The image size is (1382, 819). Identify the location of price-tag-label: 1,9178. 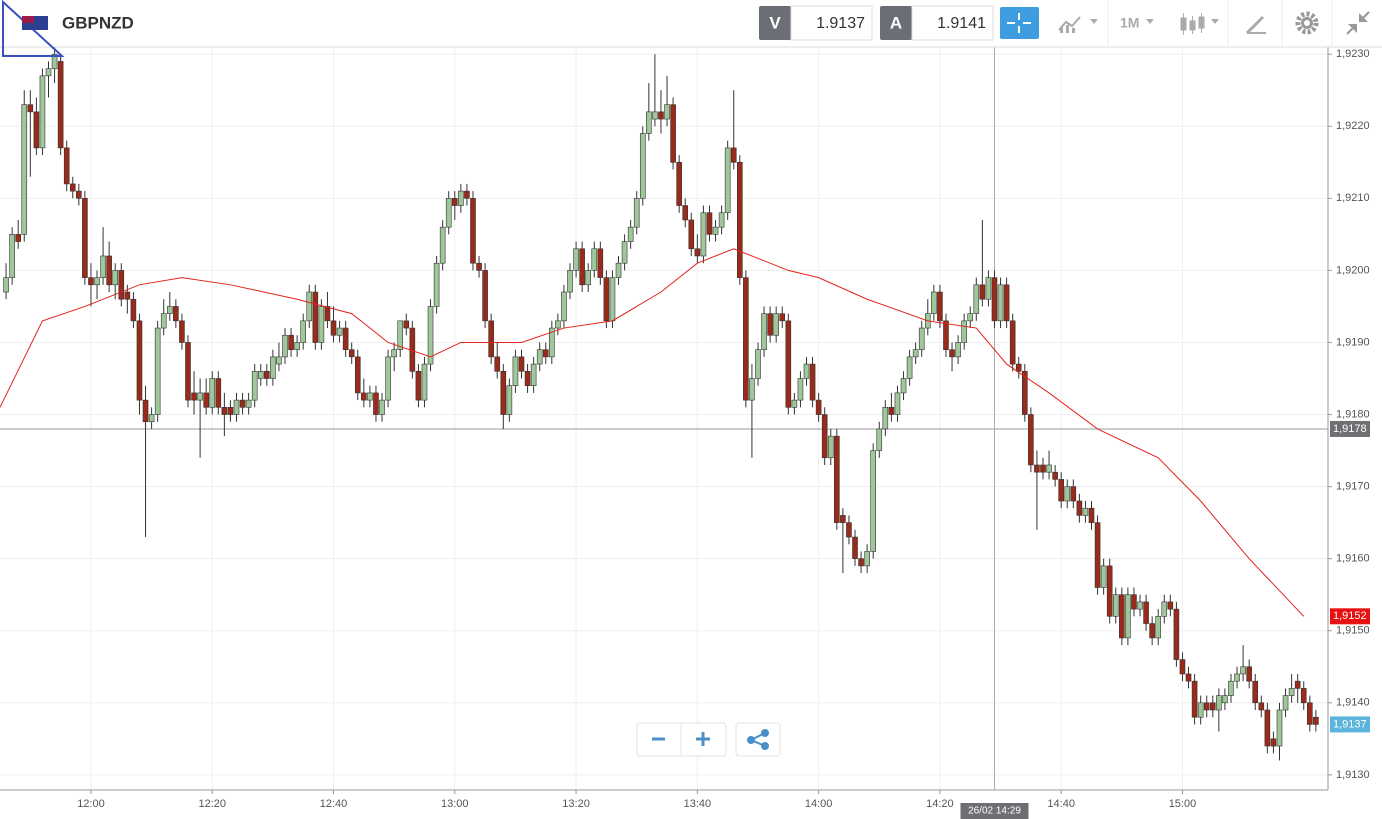
(1350, 429).